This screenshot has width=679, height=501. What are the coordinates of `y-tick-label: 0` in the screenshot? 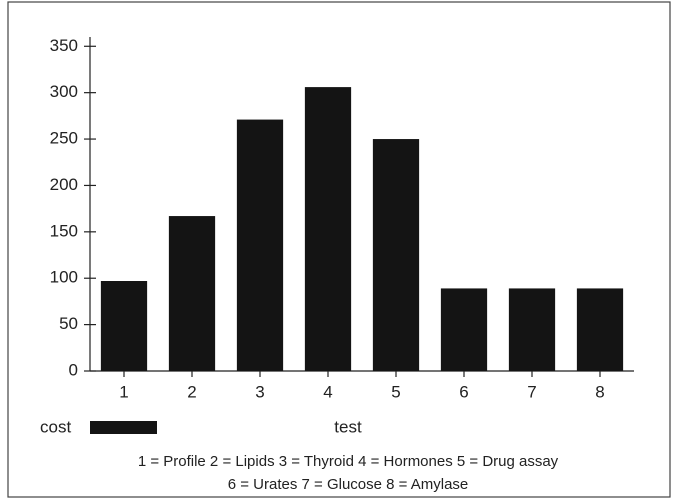 It's located at (73, 369).